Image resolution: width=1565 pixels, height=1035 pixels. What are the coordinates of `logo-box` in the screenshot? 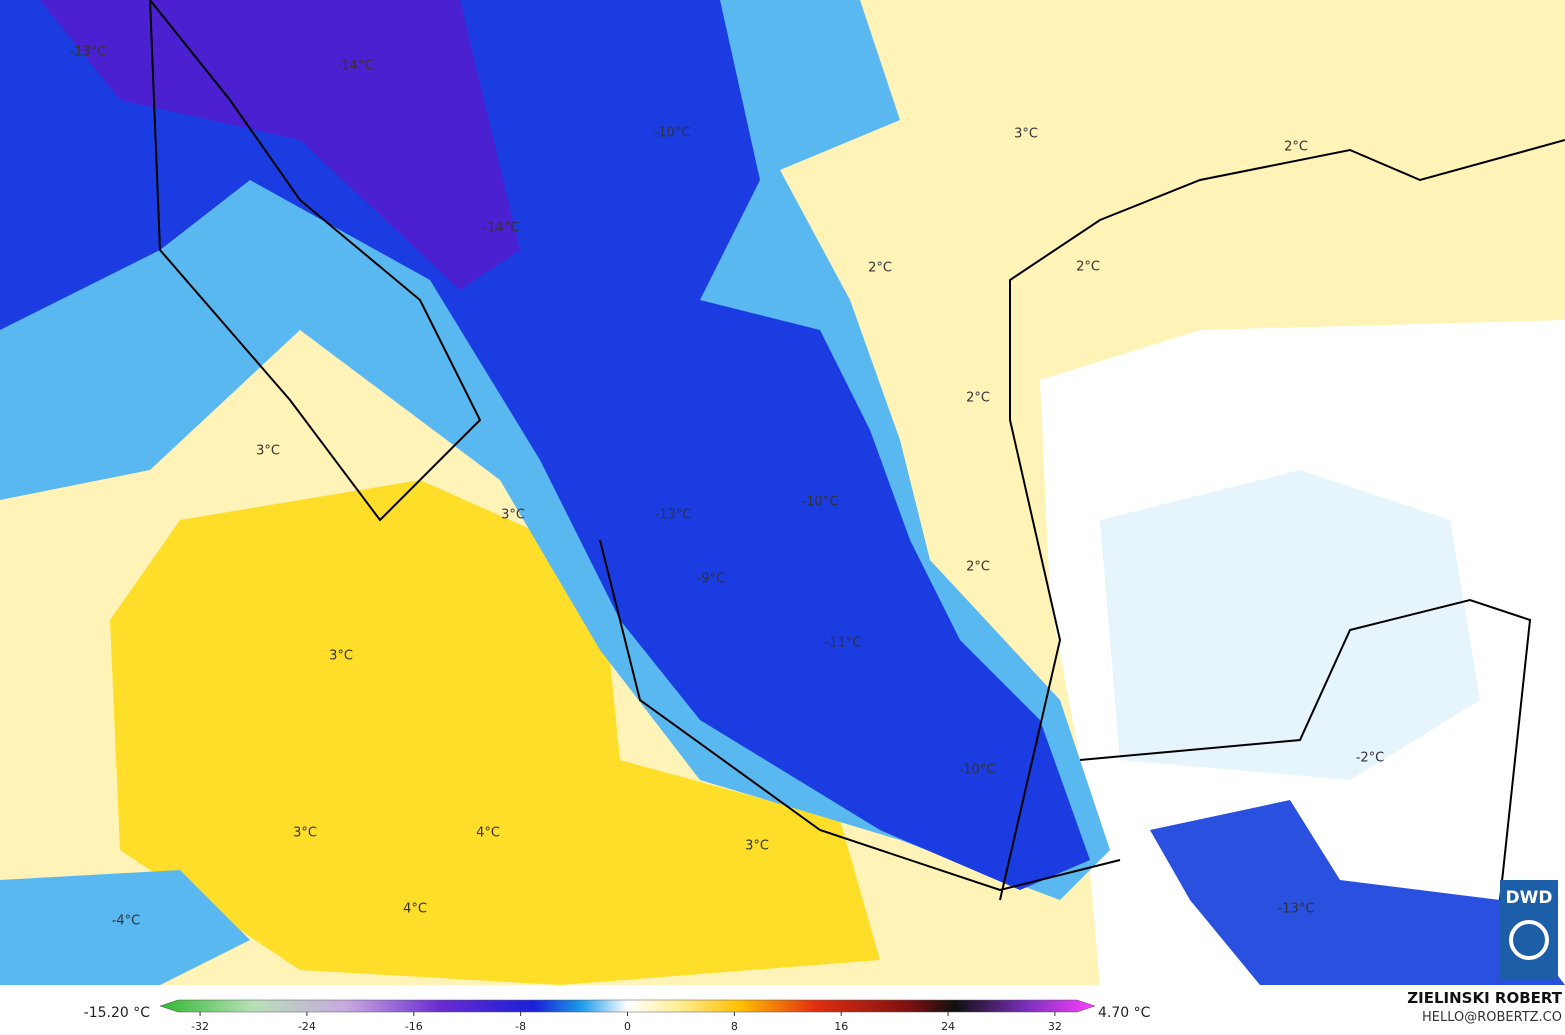 It's located at (1529, 930).